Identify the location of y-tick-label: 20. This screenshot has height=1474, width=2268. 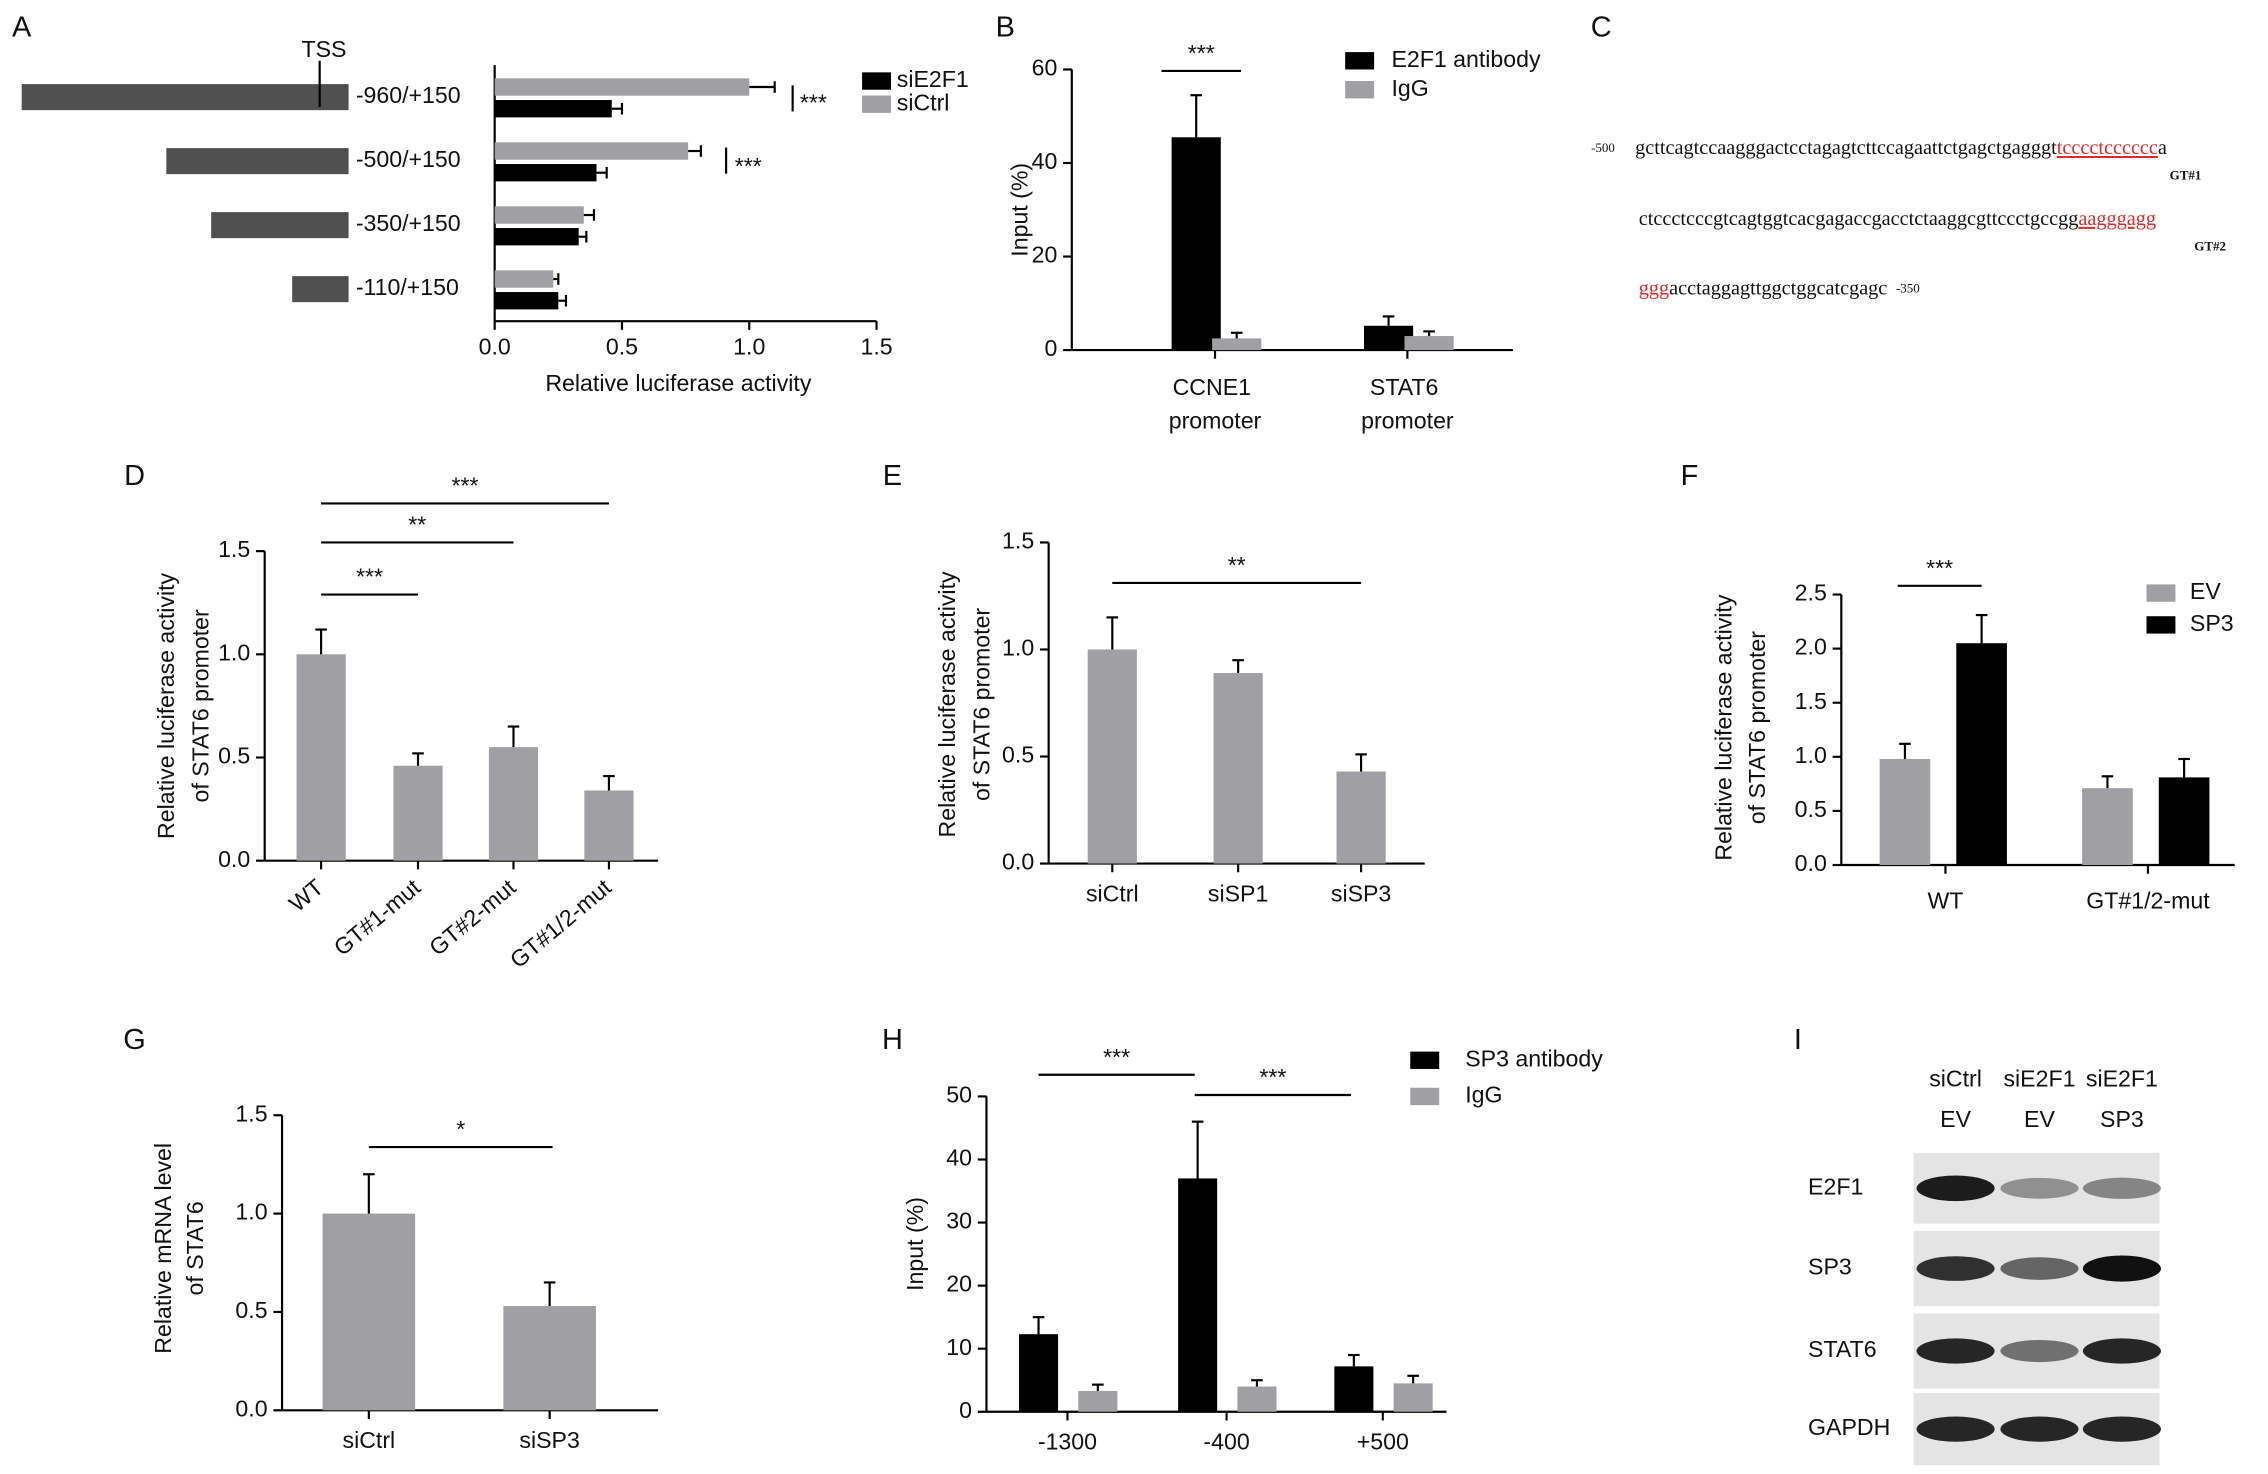
(1045, 255).